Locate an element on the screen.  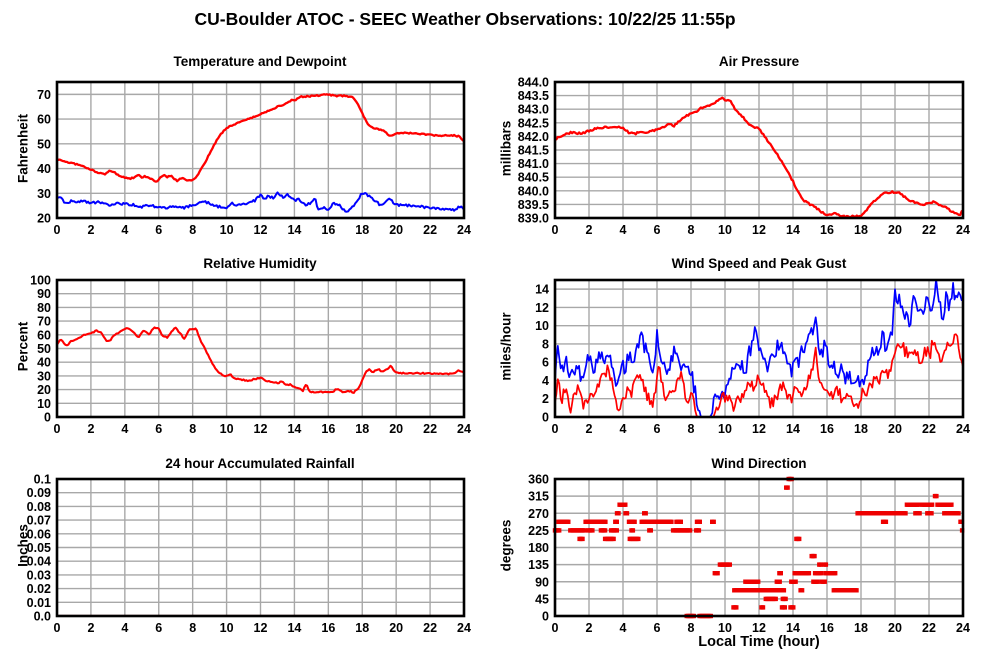
tick-label: 18 is located at coordinates (861, 628).